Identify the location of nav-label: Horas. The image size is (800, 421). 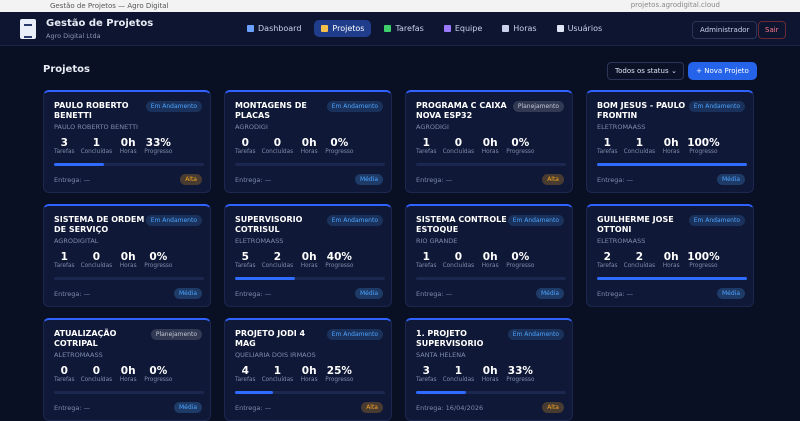
(525, 28).